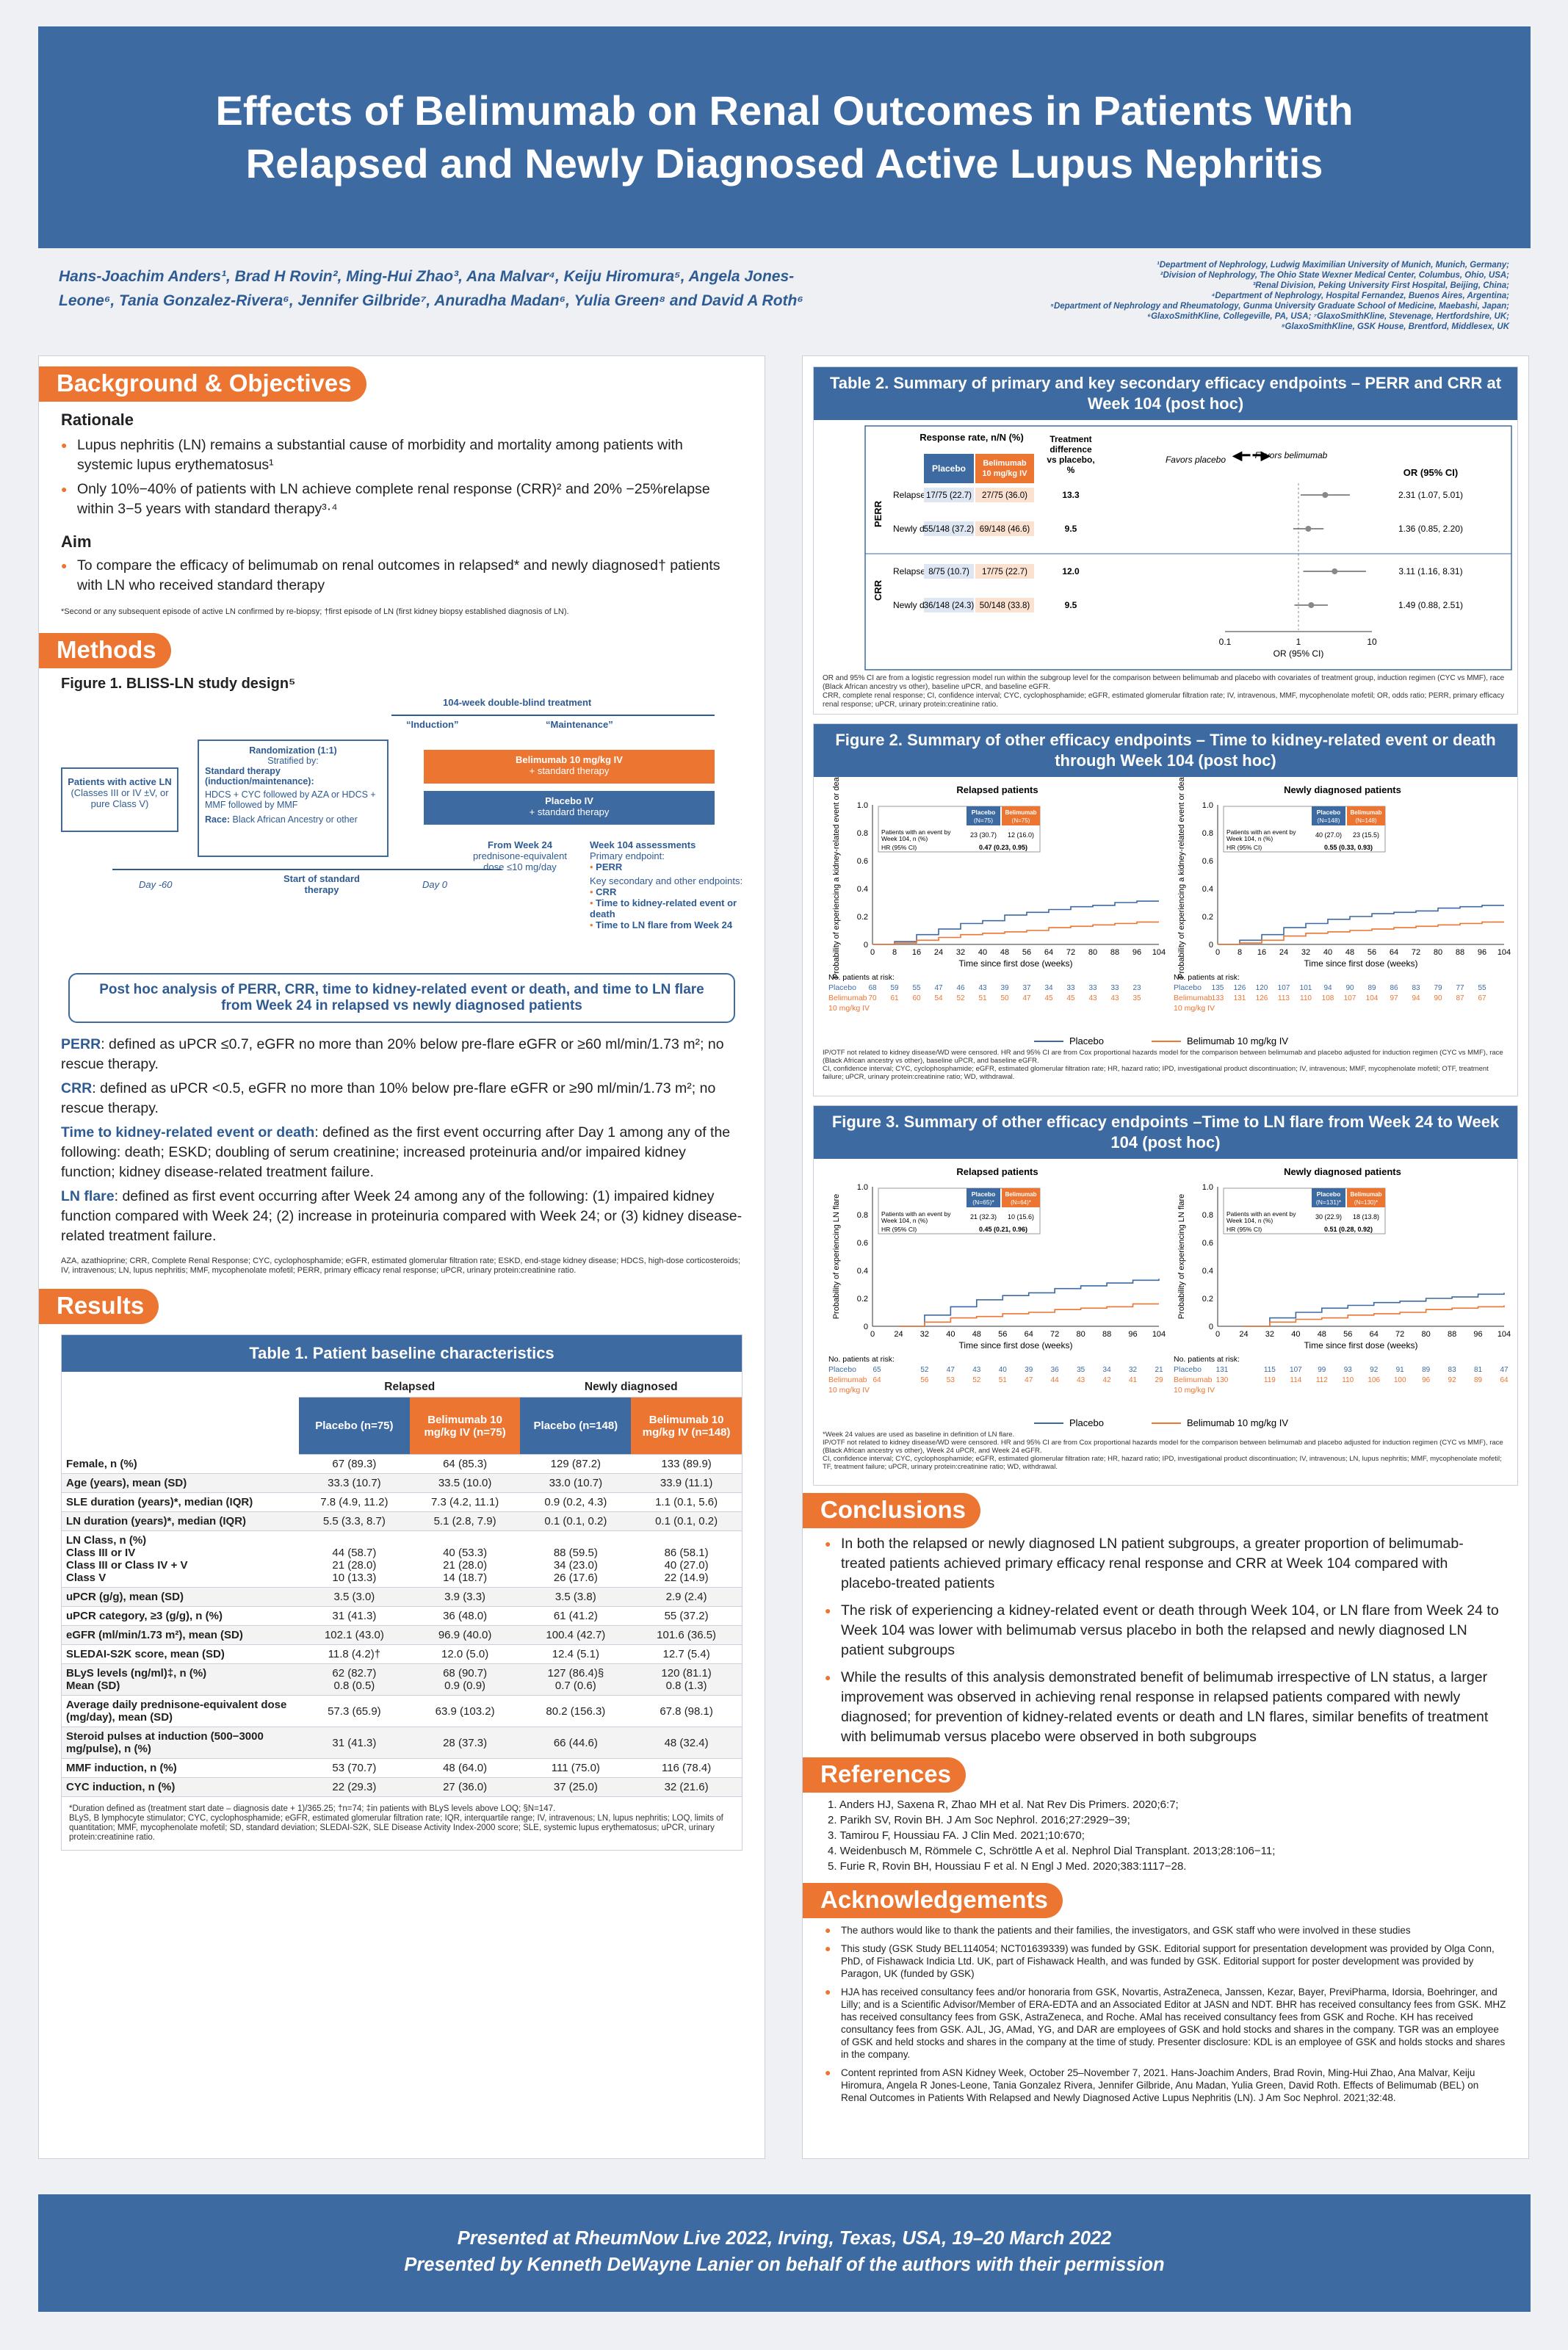 The height and width of the screenshot is (2350, 1568). Describe the element at coordinates (983, 820) in the screenshot. I see `inset-header: (N=75)` at that location.